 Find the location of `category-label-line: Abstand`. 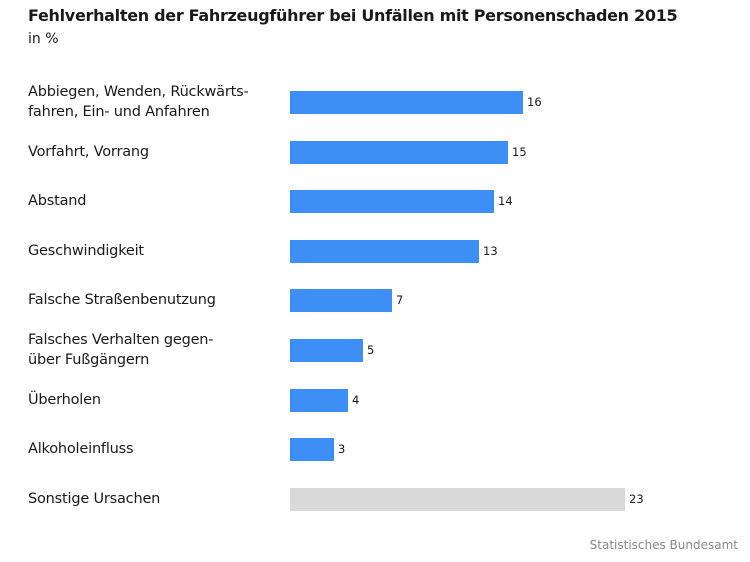

category-label-line: Abstand is located at coordinates (57, 201).